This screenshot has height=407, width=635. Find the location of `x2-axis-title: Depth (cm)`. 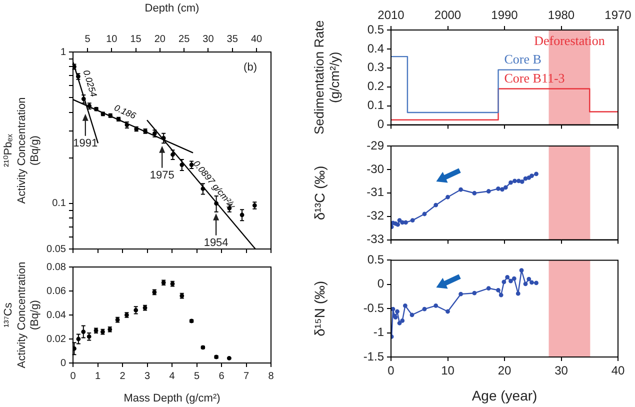

x2-axis-title: Depth (cm) is located at coordinates (172, 8).